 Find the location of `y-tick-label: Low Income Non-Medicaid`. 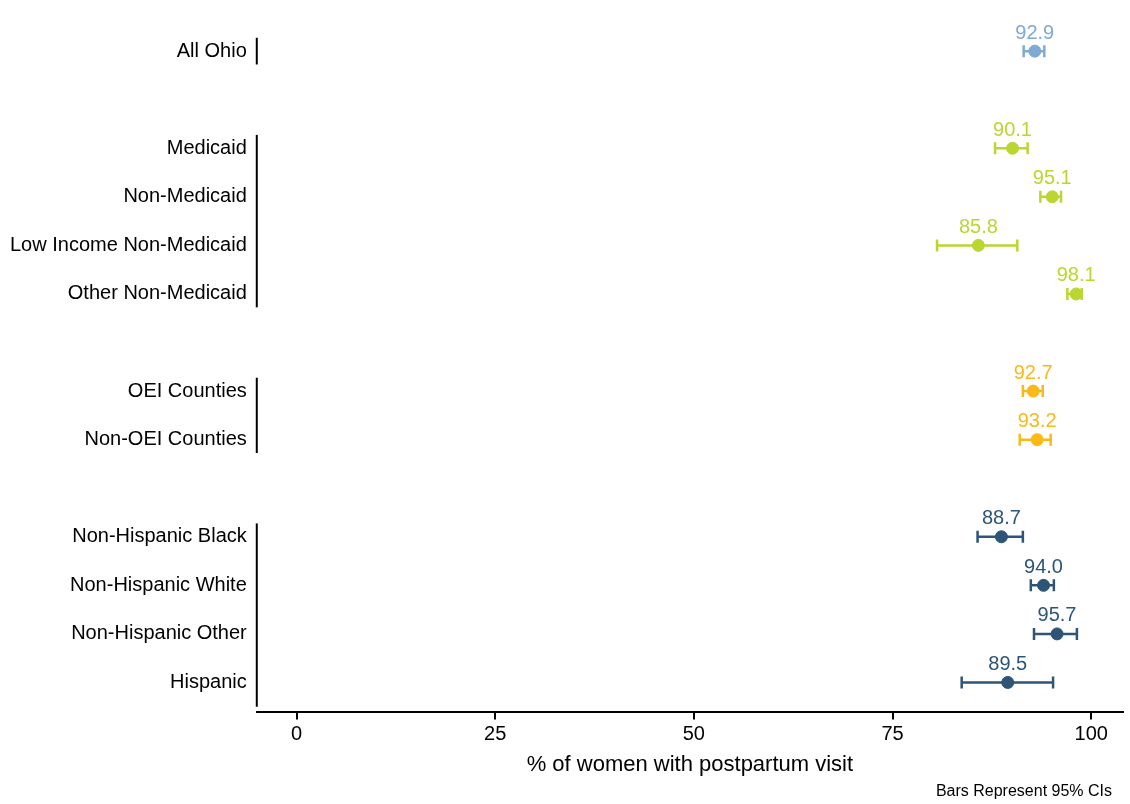

y-tick-label: Low Income Non-Medicaid is located at coordinates (128, 243).